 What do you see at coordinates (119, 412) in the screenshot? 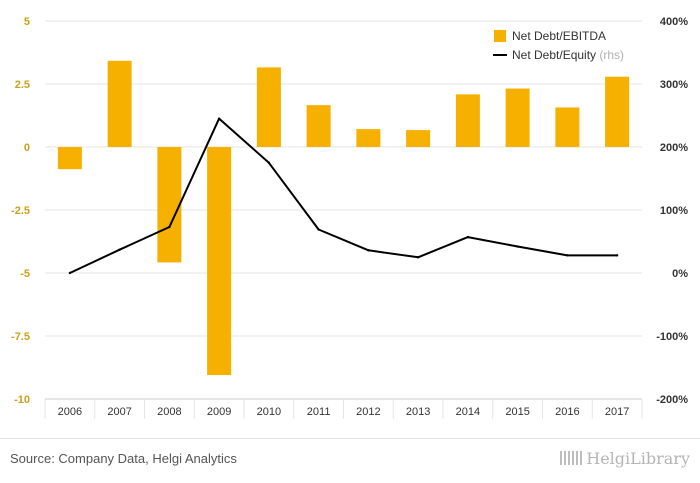
I see `x-tick-label: 2007` at bounding box center [119, 412].